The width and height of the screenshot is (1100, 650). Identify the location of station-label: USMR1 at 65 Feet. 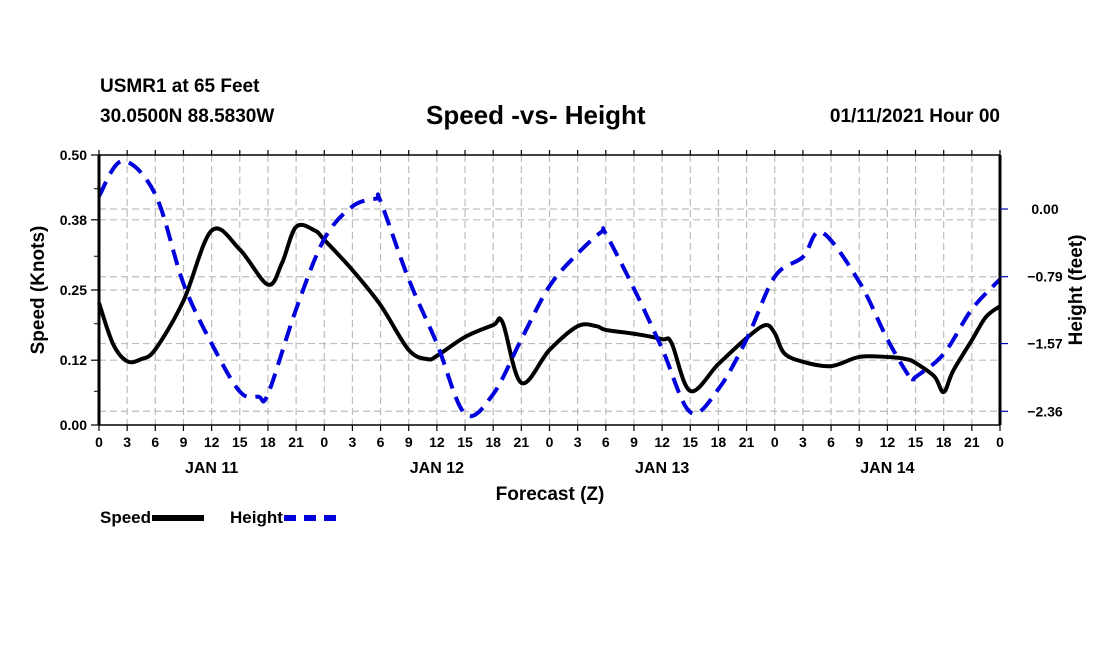
(180, 86).